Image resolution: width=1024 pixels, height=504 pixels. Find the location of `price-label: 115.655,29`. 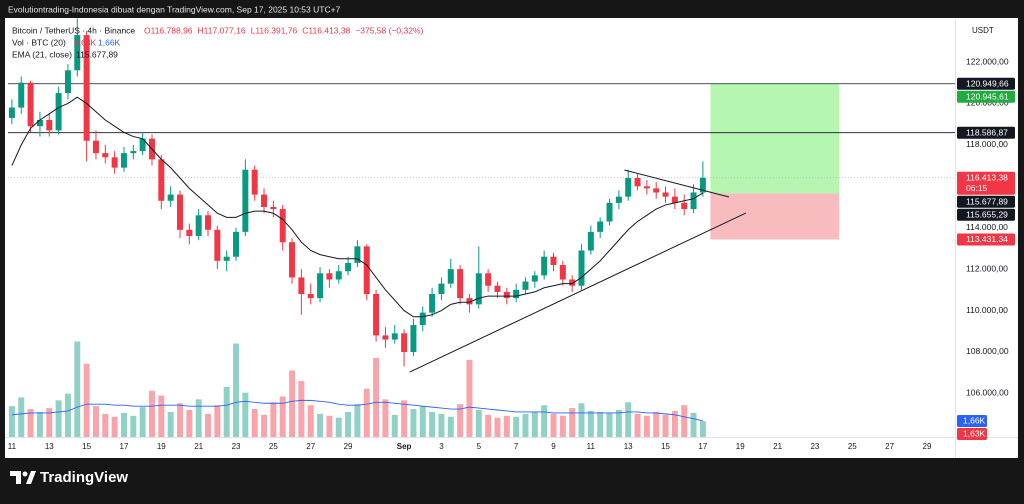

price-label: 115.655,29 is located at coordinates (987, 214).